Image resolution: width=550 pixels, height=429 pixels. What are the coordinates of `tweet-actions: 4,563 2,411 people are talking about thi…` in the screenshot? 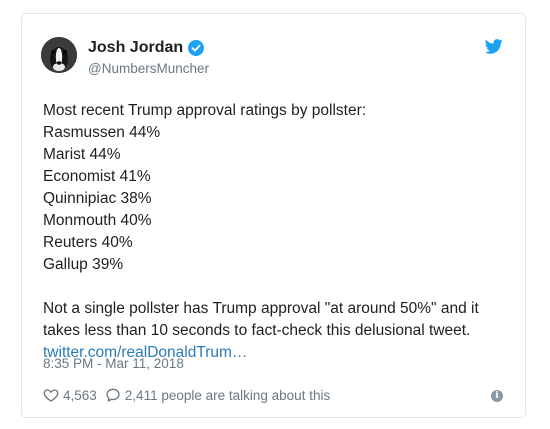 It's located at (186, 395).